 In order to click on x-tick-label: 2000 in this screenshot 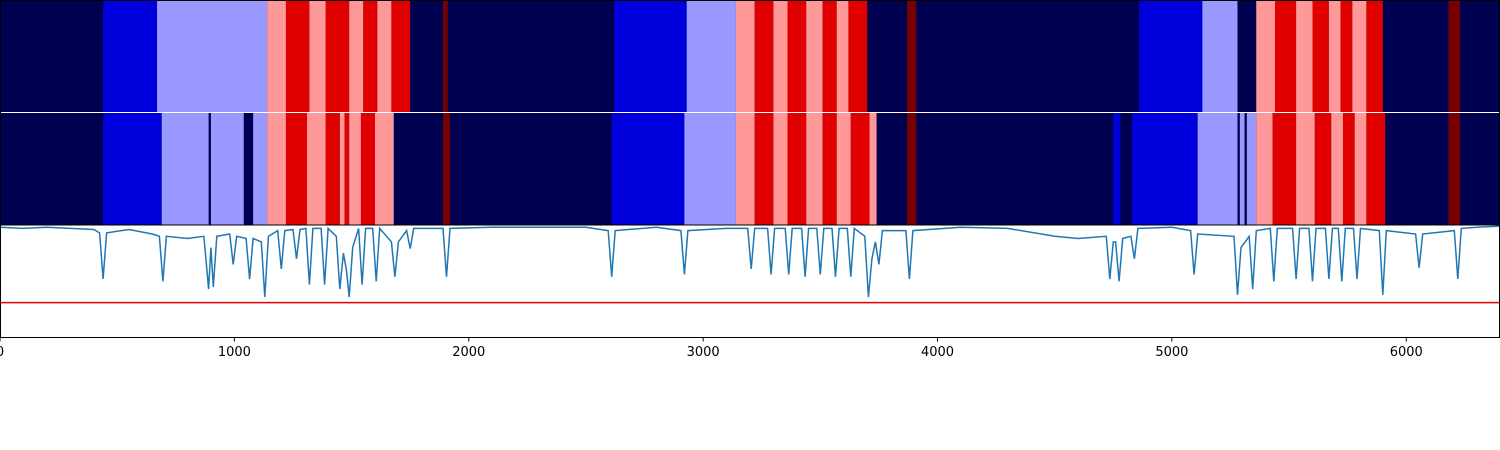, I will do `click(468, 352)`.